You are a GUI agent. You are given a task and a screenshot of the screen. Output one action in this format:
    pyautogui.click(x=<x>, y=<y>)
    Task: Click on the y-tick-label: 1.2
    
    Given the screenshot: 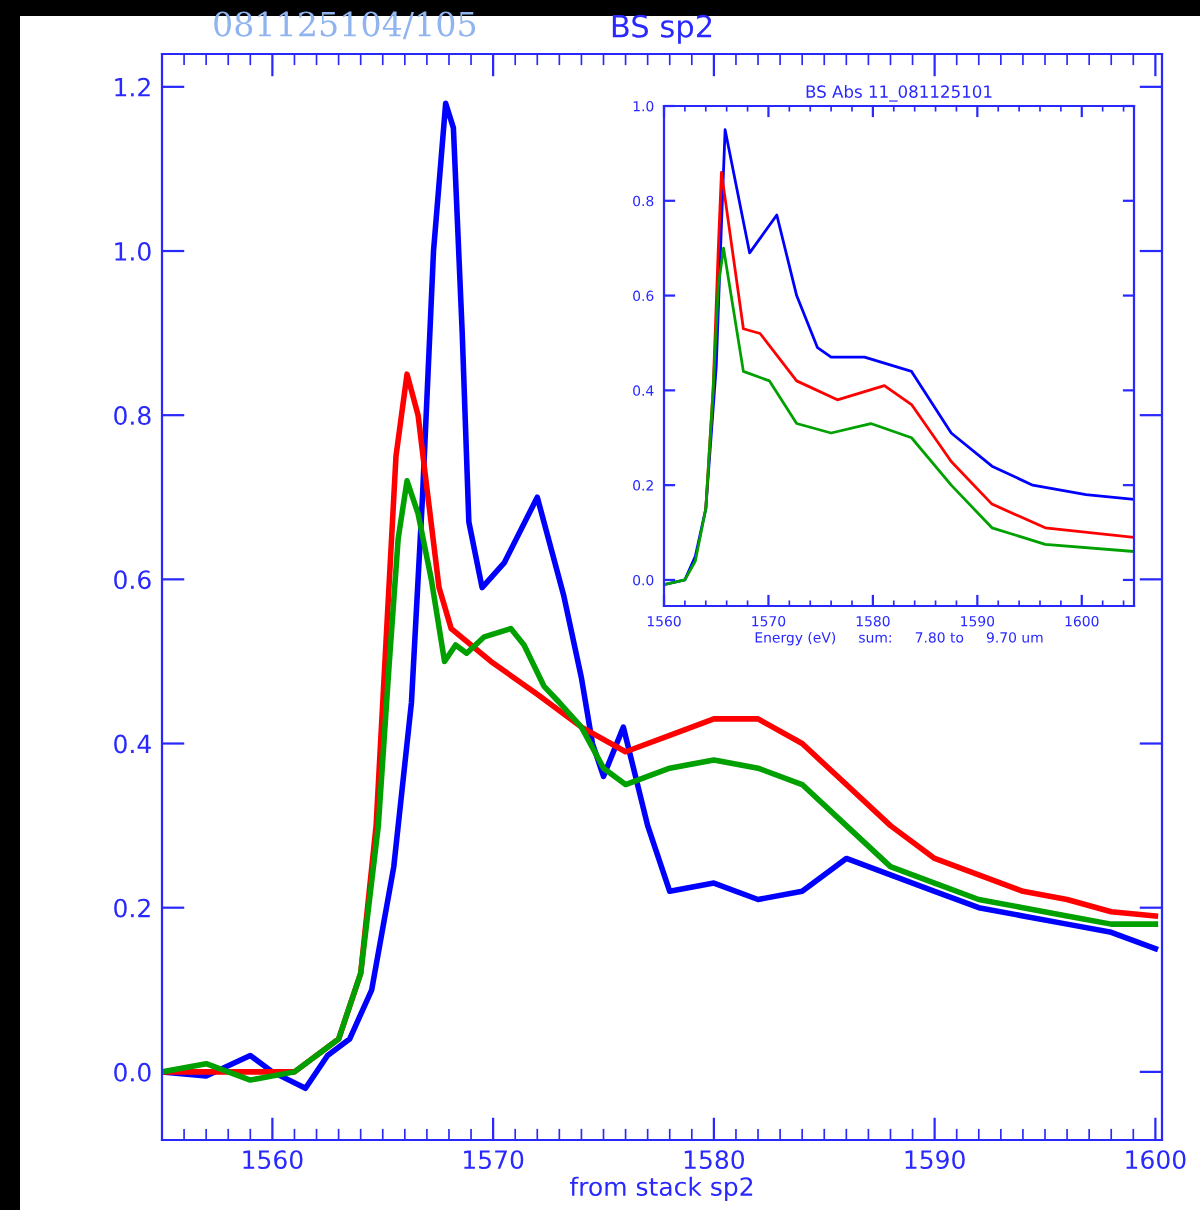 What is the action you would take?
    pyautogui.click(x=132, y=87)
    